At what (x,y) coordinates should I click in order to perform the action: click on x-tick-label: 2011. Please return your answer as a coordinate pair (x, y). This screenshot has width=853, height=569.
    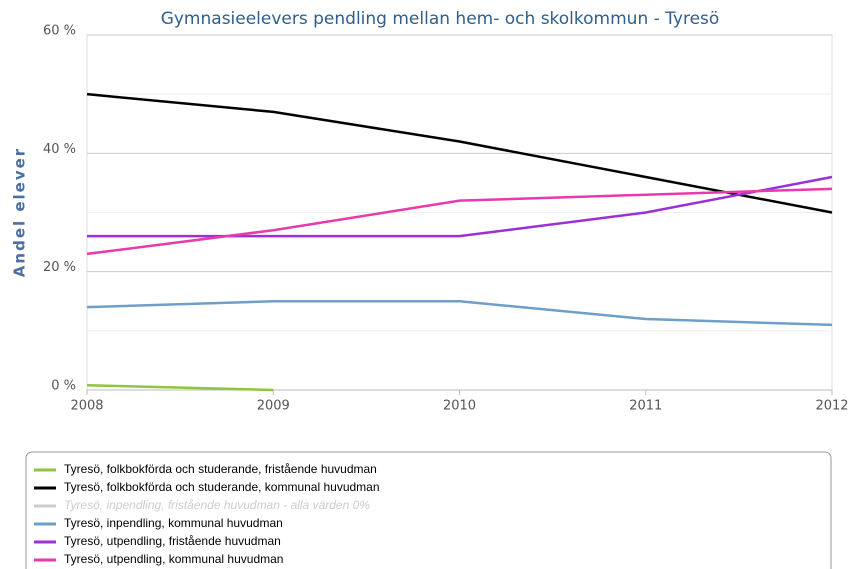
    Looking at the image, I should click on (645, 406).